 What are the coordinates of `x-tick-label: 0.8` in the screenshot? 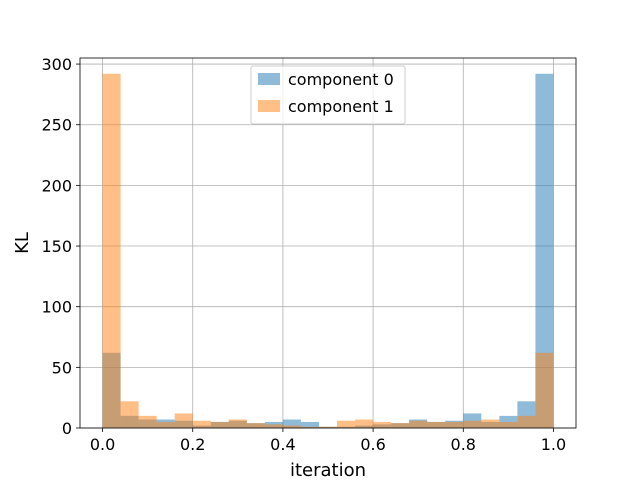 It's located at (463, 444).